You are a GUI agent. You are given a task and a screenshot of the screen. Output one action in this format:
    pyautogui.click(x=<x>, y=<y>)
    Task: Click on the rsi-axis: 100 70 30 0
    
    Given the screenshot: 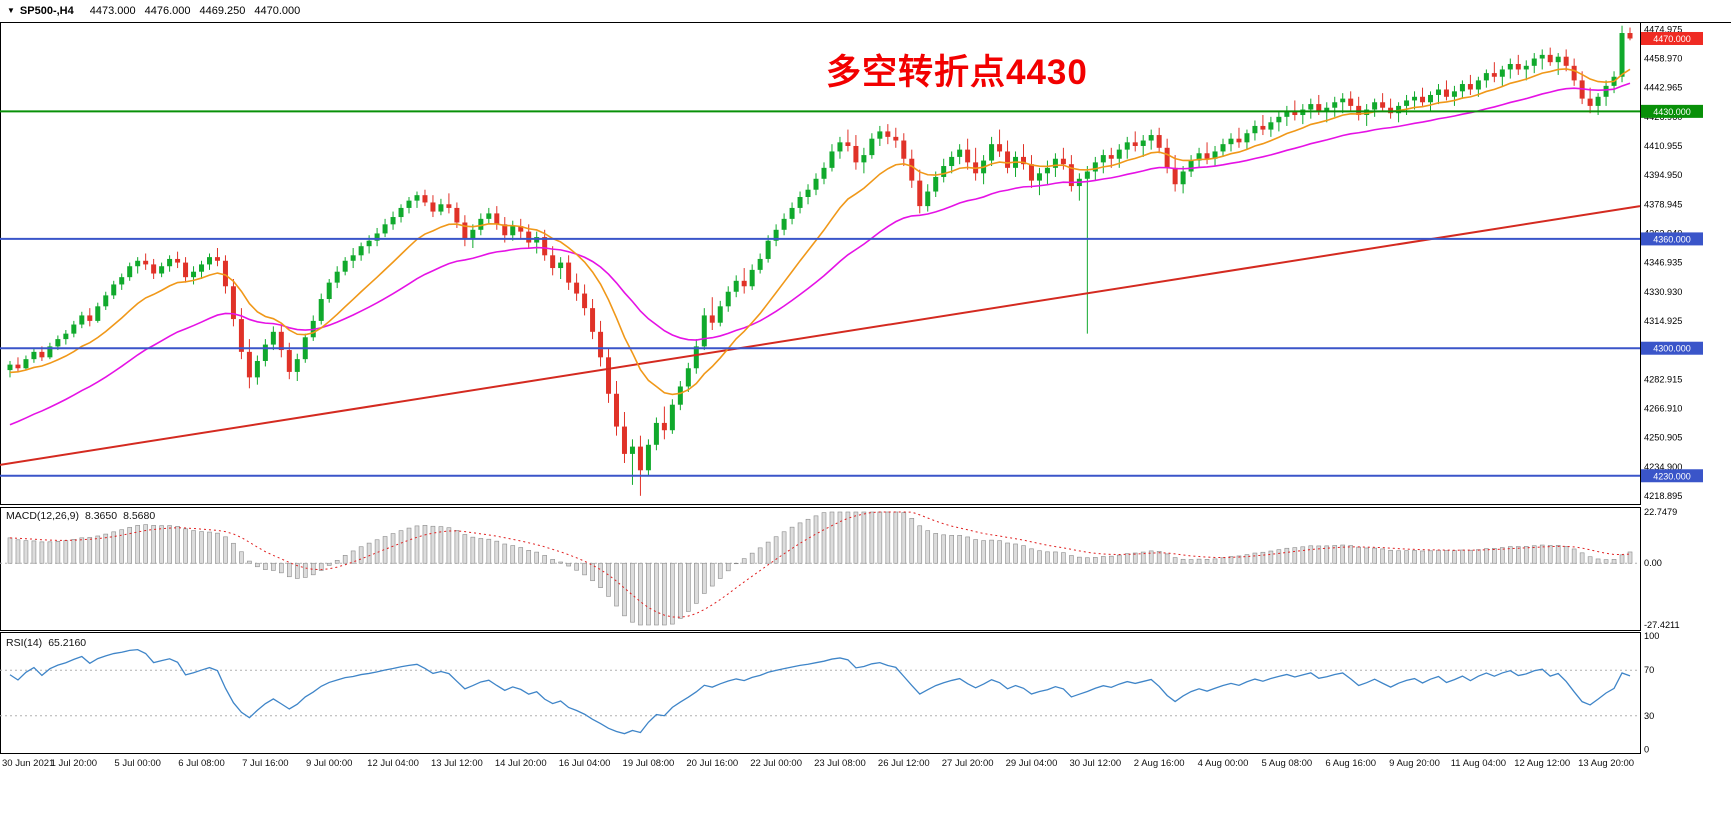 What is the action you would take?
    pyautogui.click(x=1651, y=693)
    